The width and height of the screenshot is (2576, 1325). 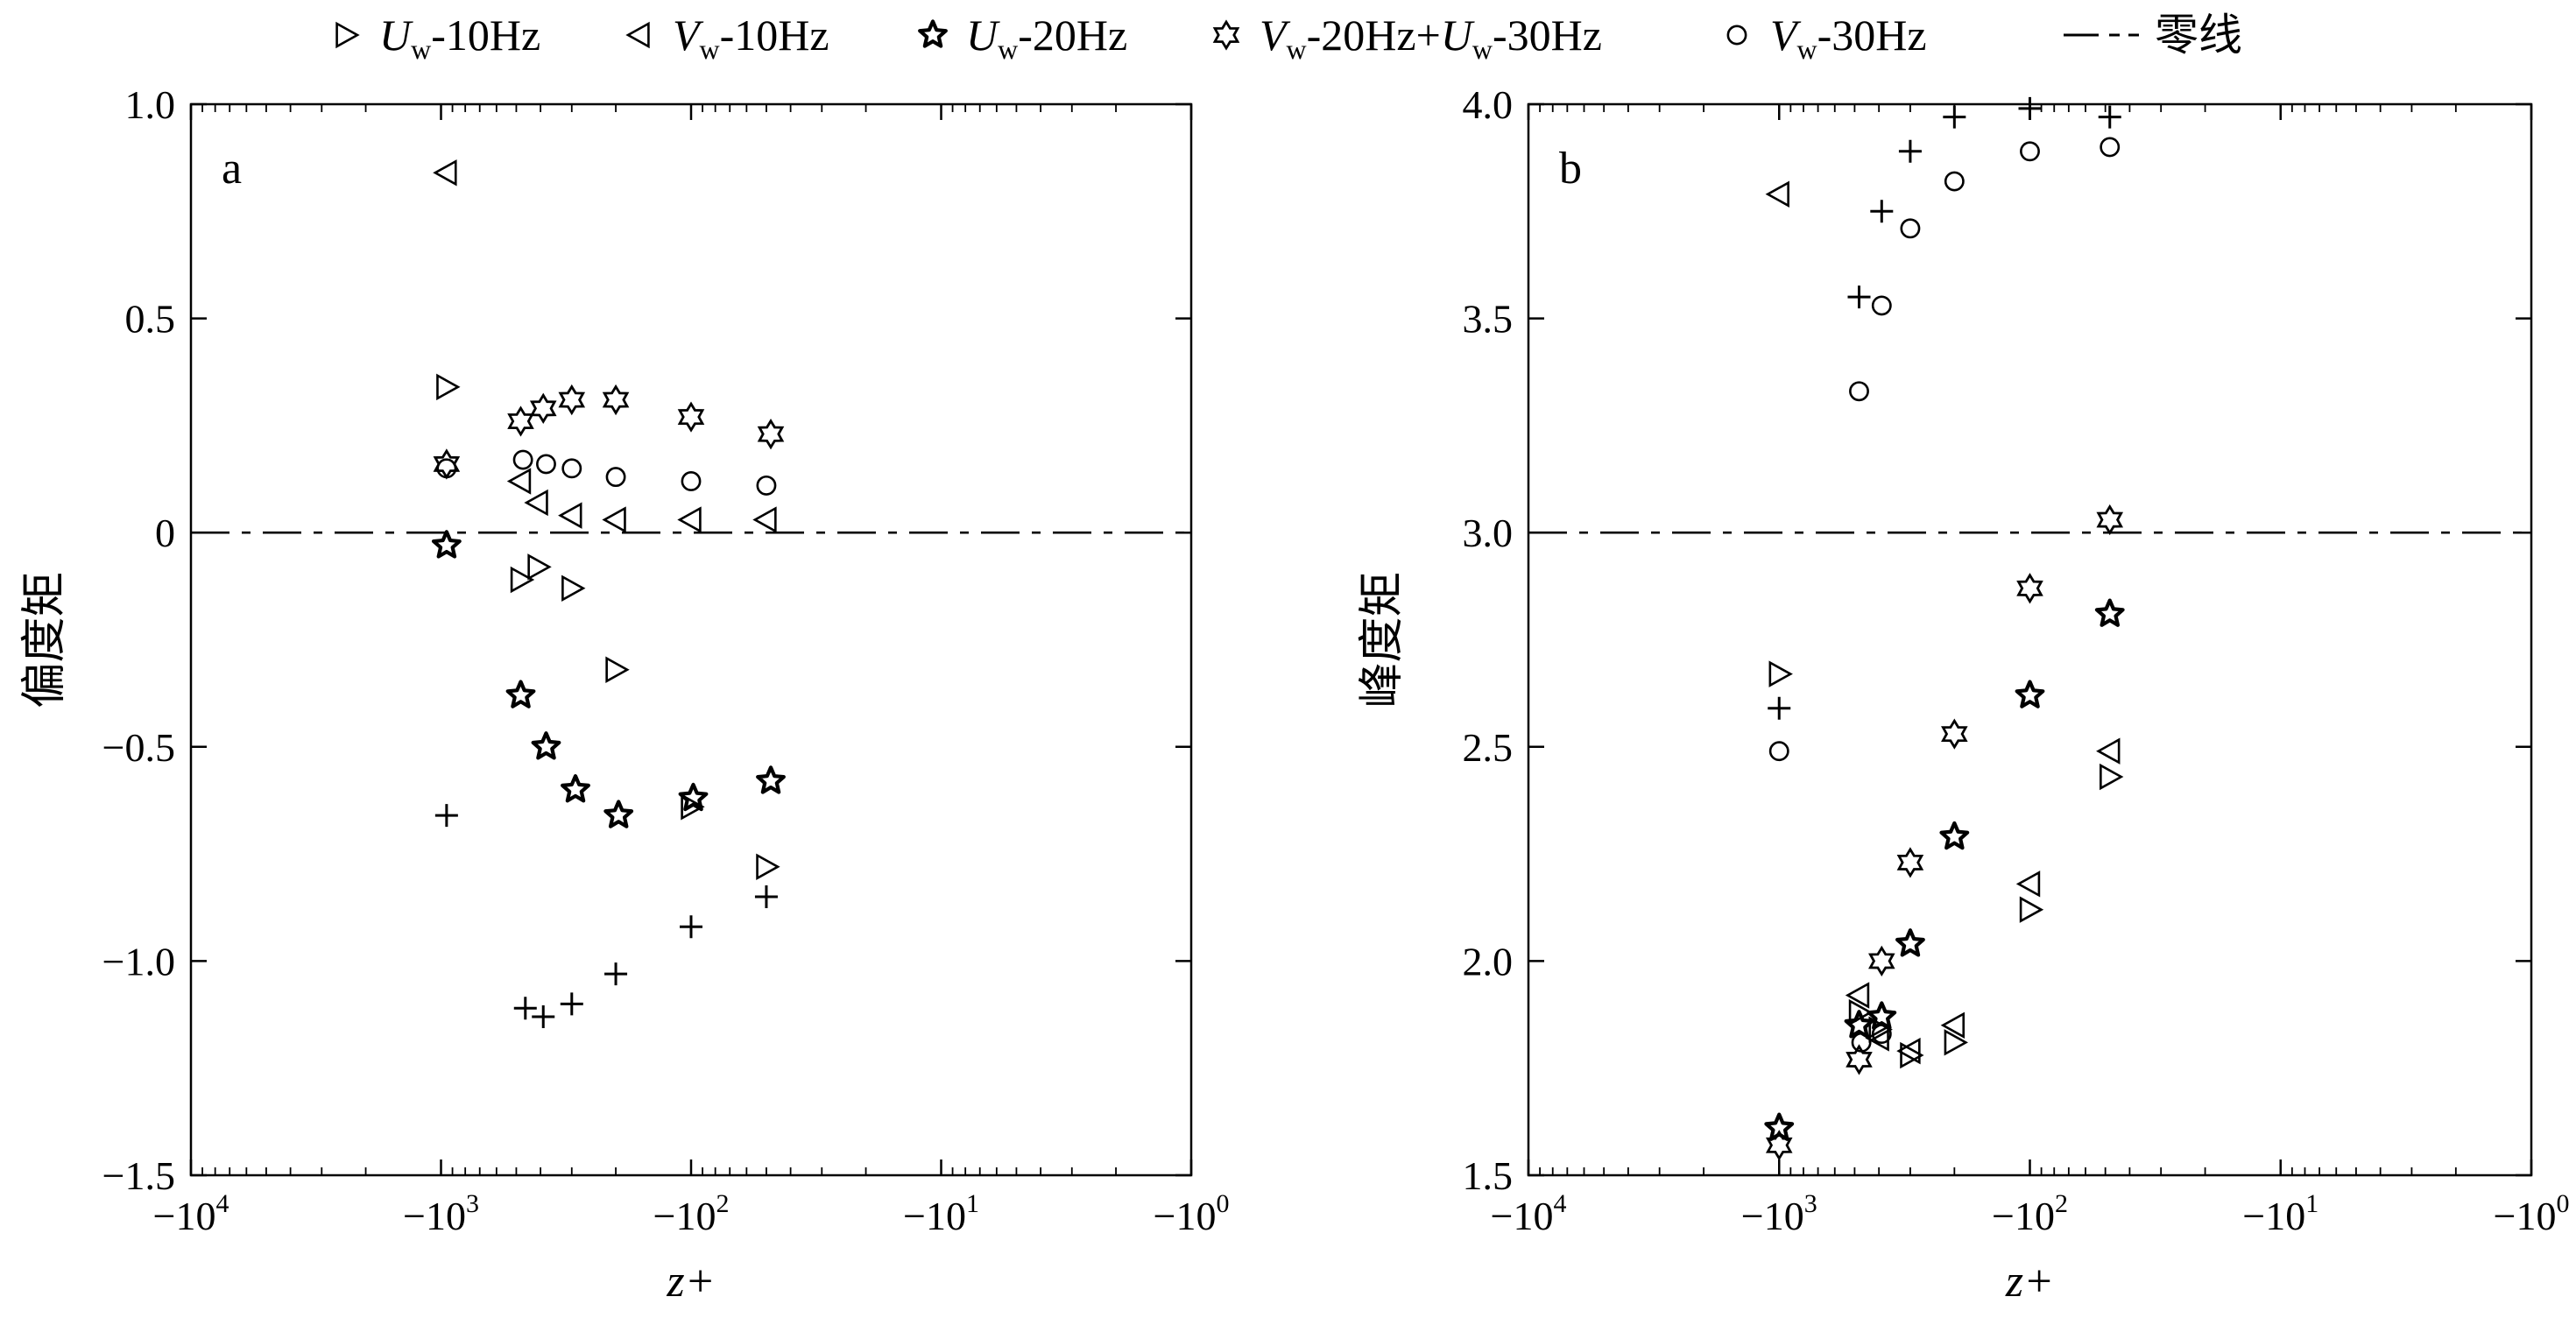 What do you see at coordinates (2030, 1213) in the screenshot?
I see `x-tick-label: −102` at bounding box center [2030, 1213].